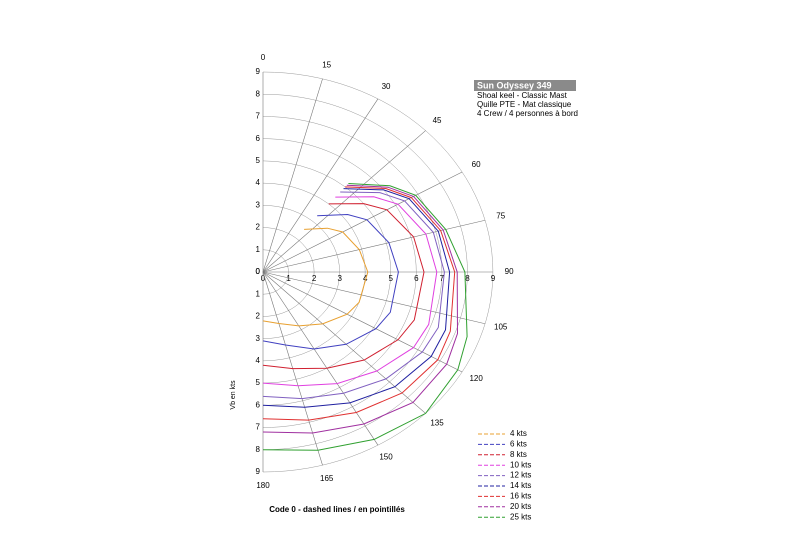 The image size is (800, 533). I want to click on subtitle: Quille PTE - Mat classique, so click(524, 104).